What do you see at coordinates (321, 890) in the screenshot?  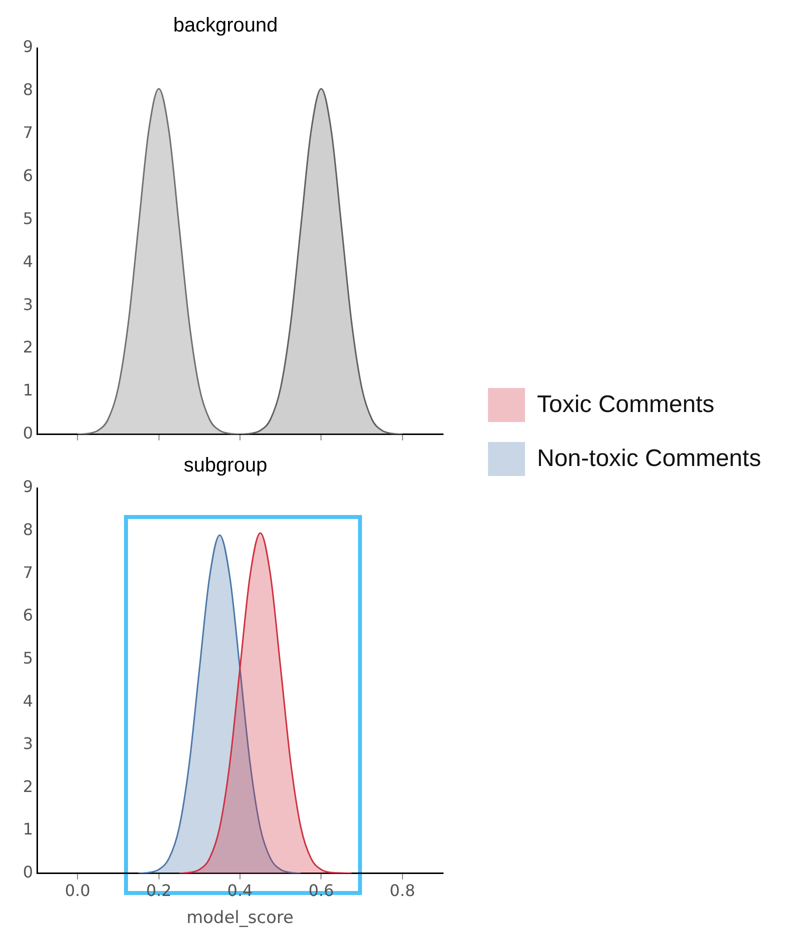 I see `x-tick-label: 0.6` at bounding box center [321, 890].